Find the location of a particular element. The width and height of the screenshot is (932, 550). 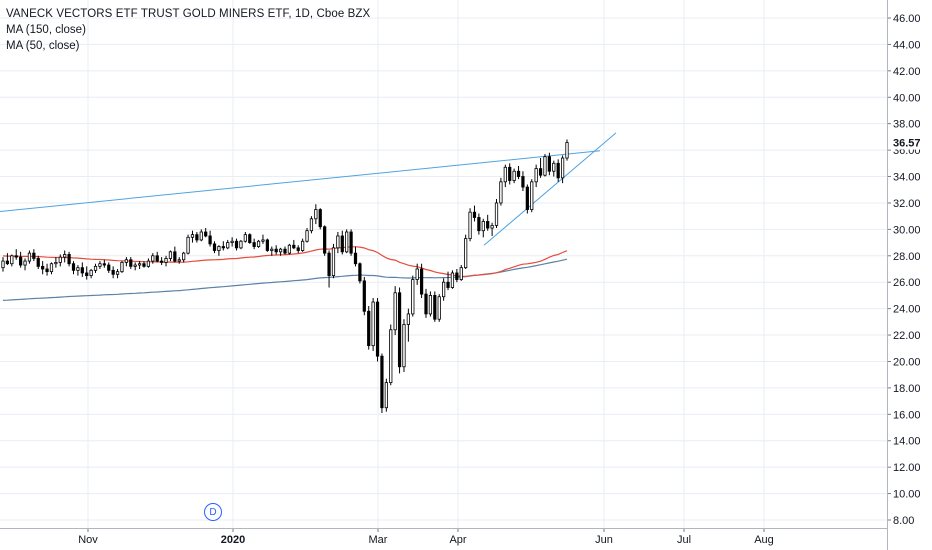

x-tick-label: Jul is located at coordinates (684, 540).